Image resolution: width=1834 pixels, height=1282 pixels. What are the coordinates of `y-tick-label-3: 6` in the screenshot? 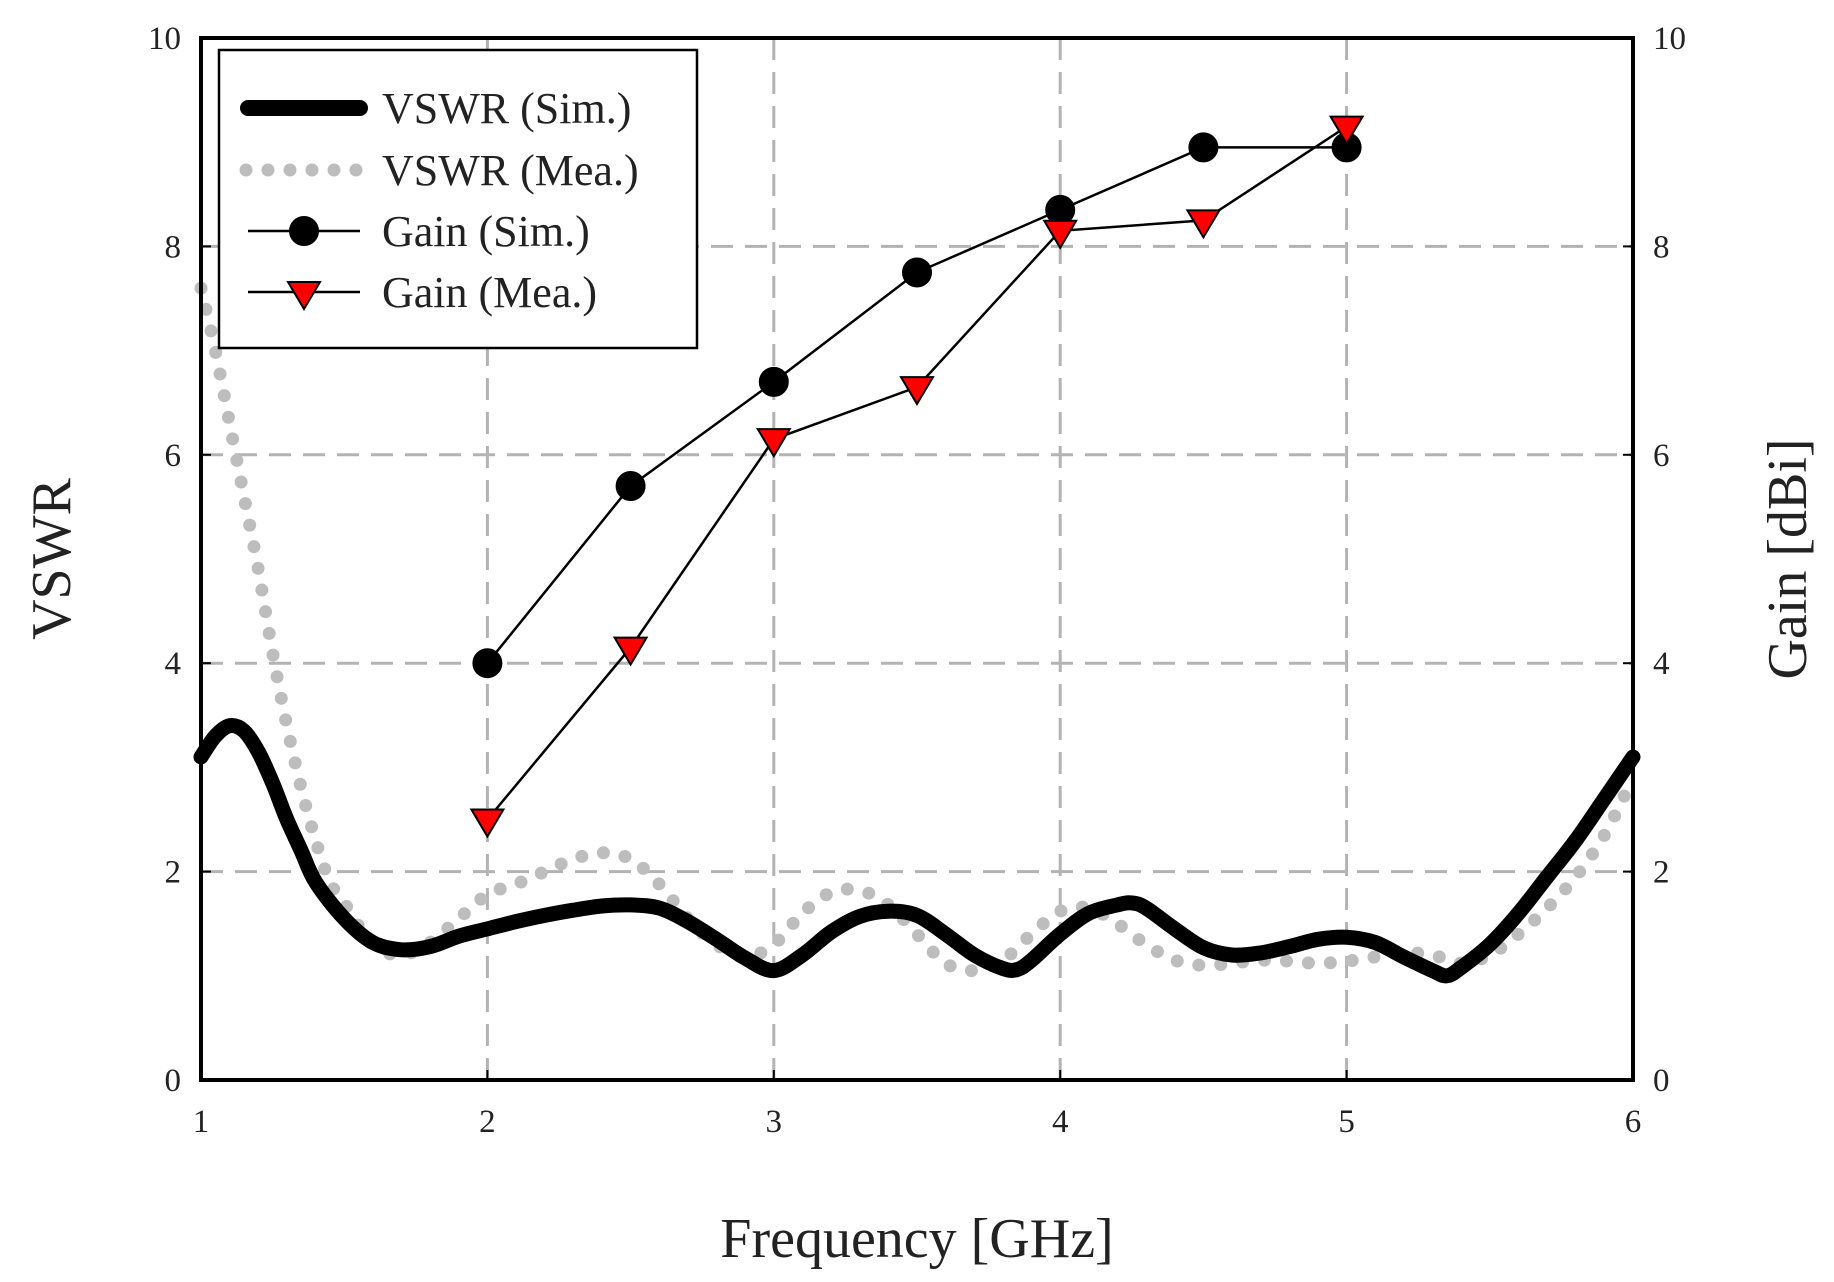 It's located at (173, 456).